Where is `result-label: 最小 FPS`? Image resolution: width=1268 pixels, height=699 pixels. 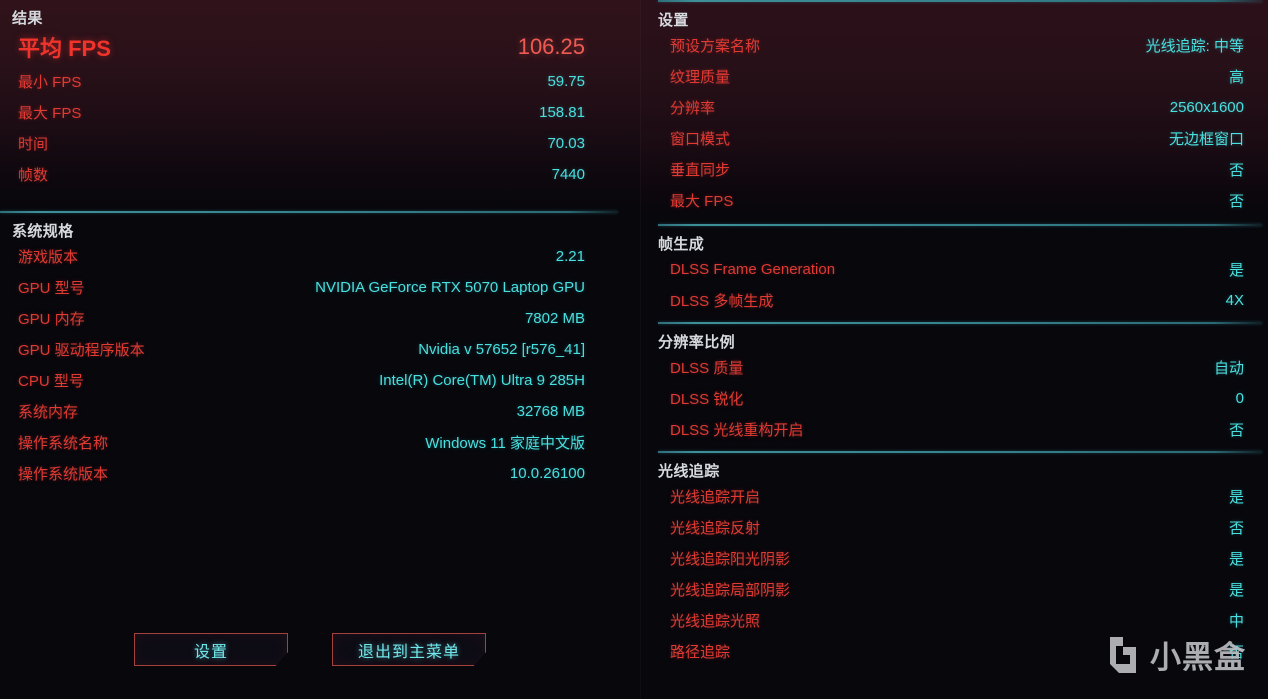
result-label: 最小 FPS is located at coordinates (50, 82).